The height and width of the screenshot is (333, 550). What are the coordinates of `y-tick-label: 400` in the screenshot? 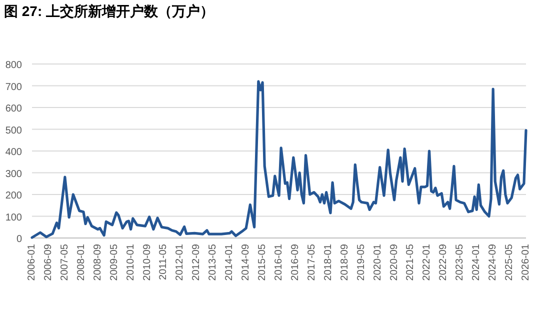 It's located at (13, 152).